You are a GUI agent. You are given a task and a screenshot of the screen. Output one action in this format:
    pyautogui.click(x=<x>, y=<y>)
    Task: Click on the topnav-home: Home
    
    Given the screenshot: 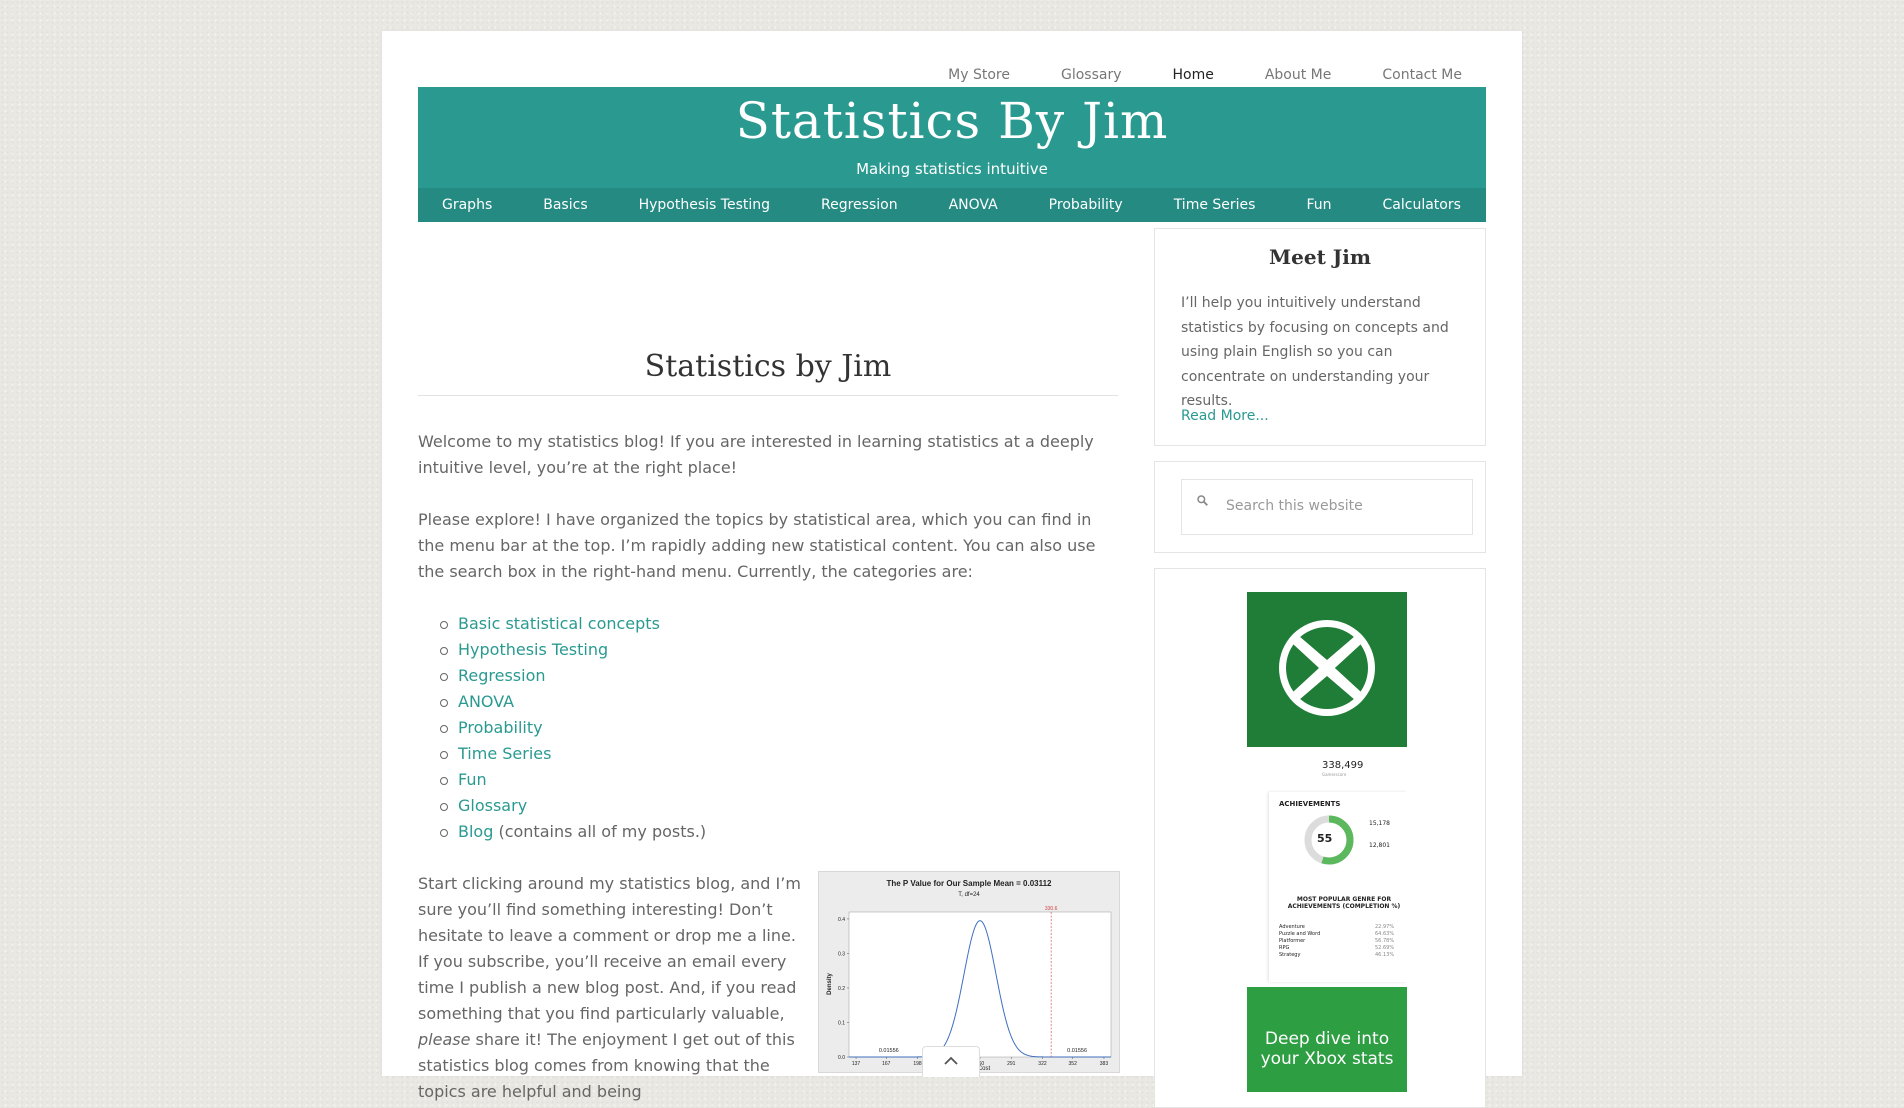 What is the action you would take?
    pyautogui.click(x=1192, y=75)
    